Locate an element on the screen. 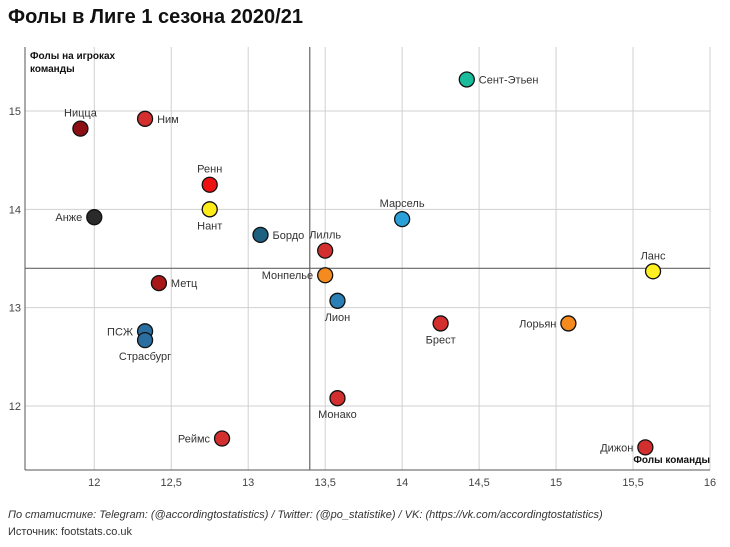 This screenshot has height=547, width=730. point-label: Ренн is located at coordinates (209, 170).